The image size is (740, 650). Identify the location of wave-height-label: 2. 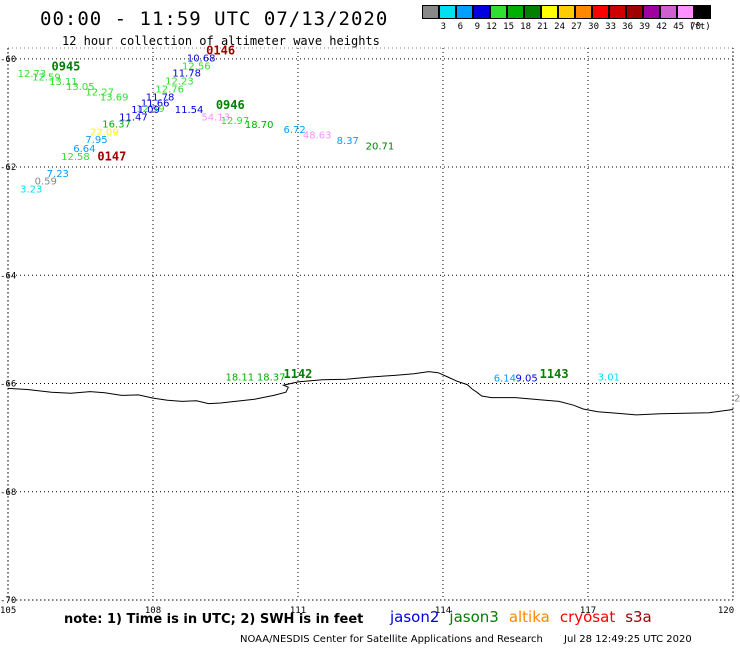
(737, 398).